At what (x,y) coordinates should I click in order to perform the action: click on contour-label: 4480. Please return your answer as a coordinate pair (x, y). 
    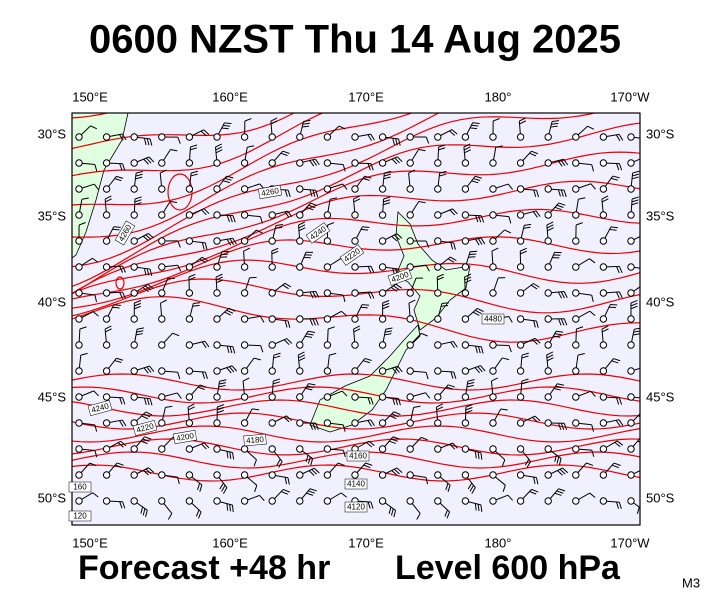
    Looking at the image, I should click on (493, 319).